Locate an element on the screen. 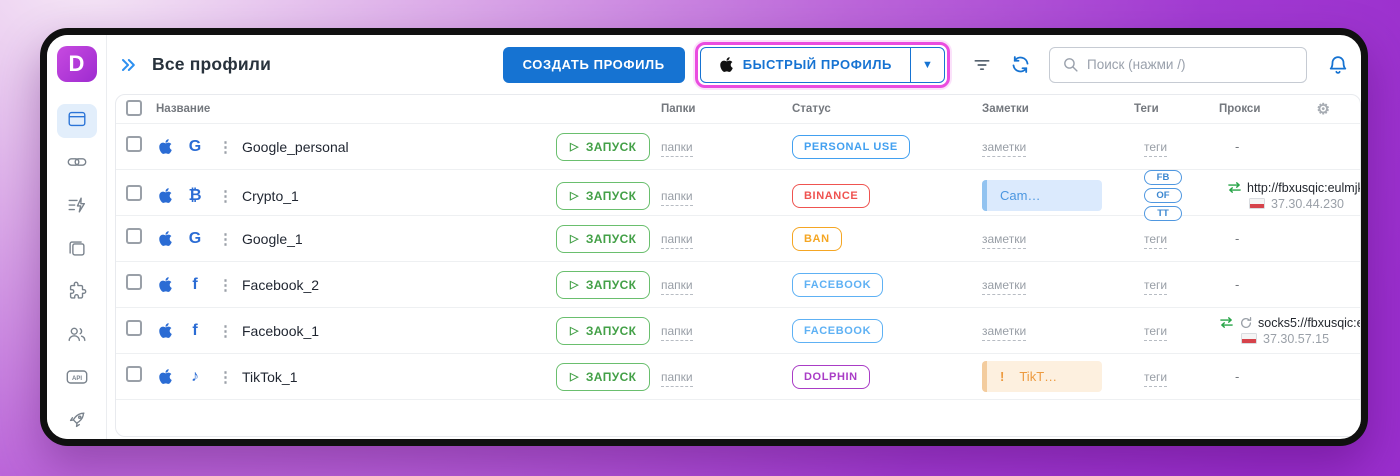 The height and width of the screenshot is (476, 1400). proxy-url: socks5://fbxusqic:eu is located at coordinates (1309, 322).